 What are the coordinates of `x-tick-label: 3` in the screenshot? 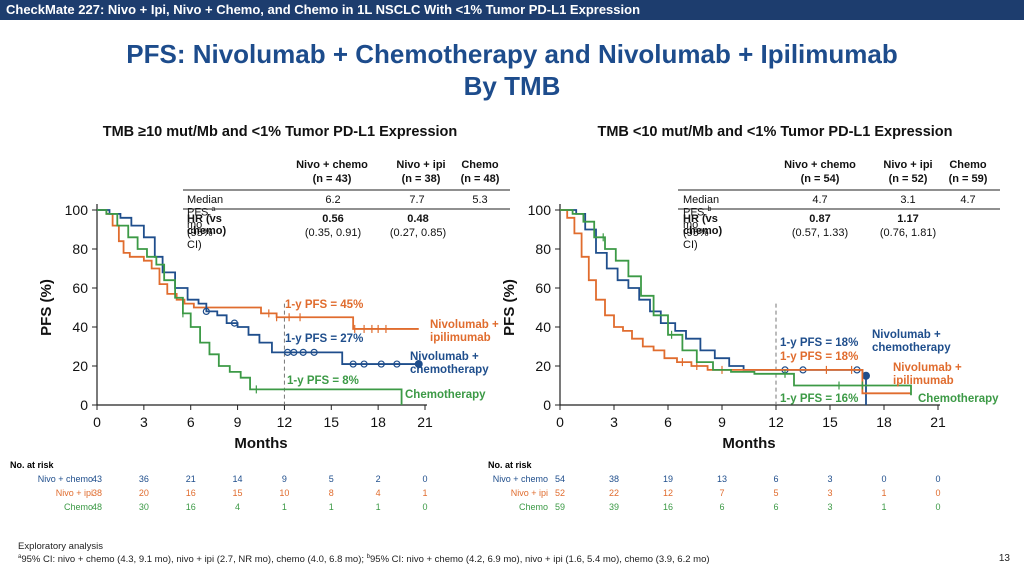 It's located at (614, 422).